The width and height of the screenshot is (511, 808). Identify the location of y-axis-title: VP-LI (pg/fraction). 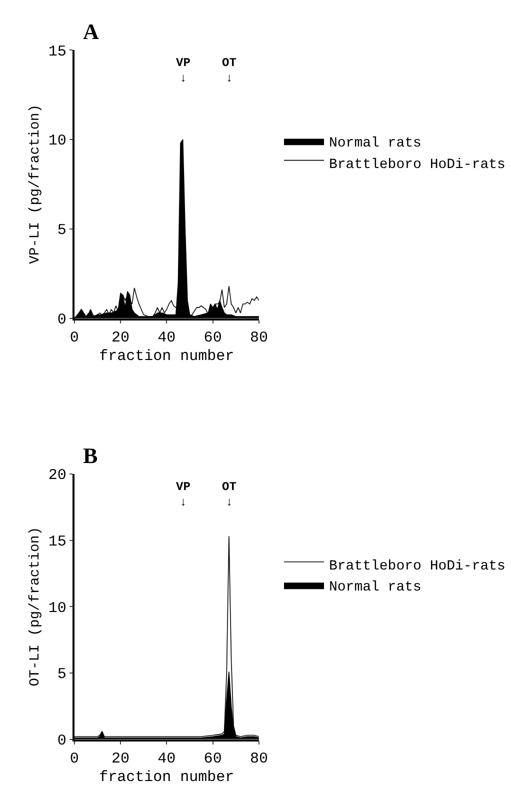
(35, 184).